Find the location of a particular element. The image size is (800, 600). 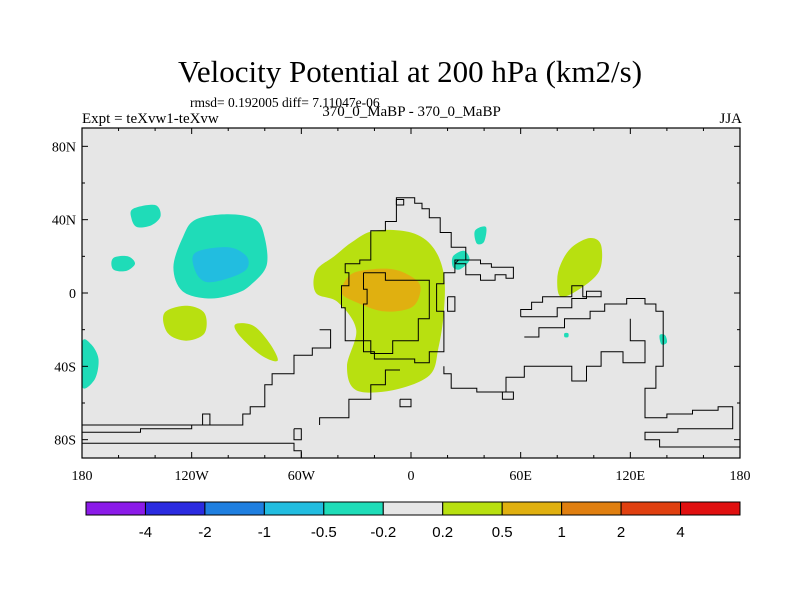

coastline-australia-outline is located at coordinates (544, 355).